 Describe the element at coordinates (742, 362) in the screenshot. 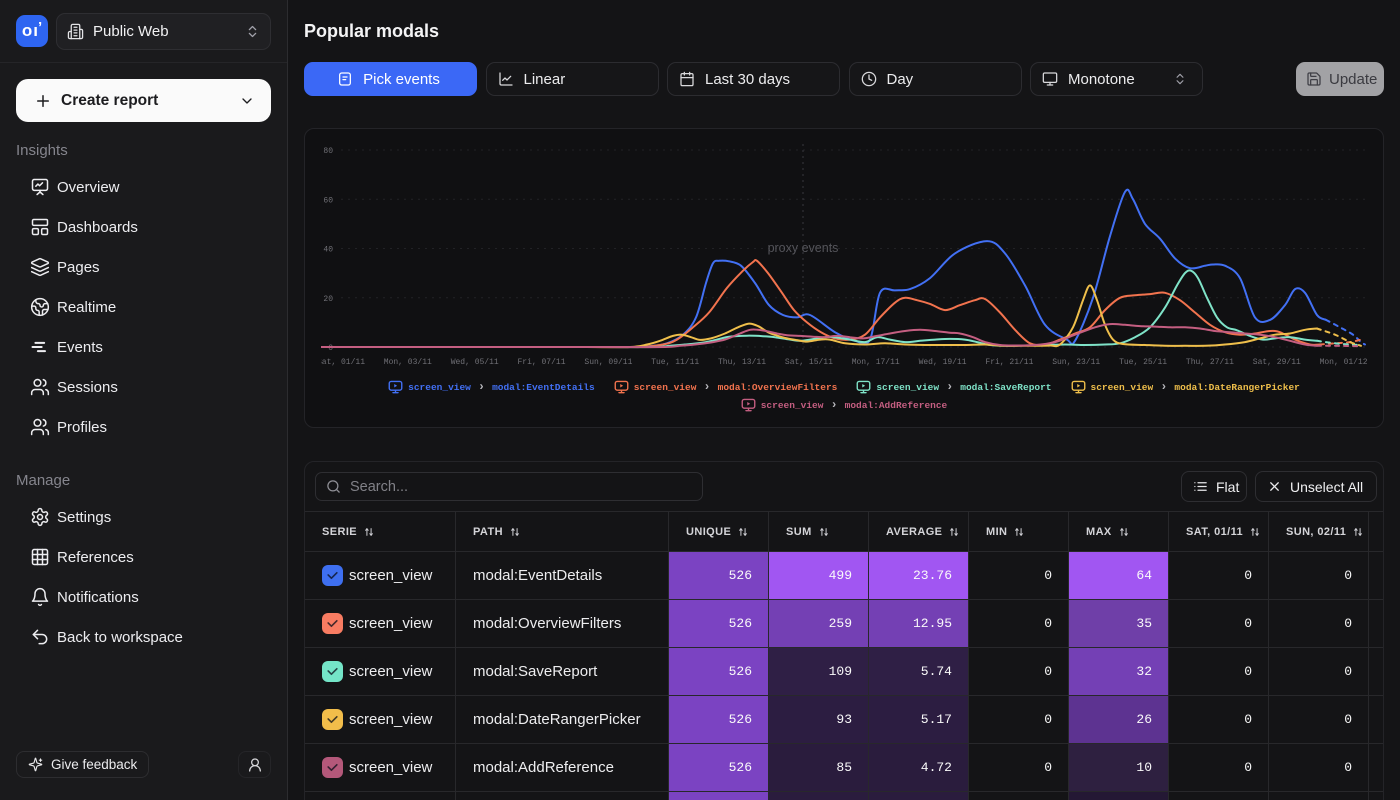

I see `svg-text: Thu, 13/11` at that location.